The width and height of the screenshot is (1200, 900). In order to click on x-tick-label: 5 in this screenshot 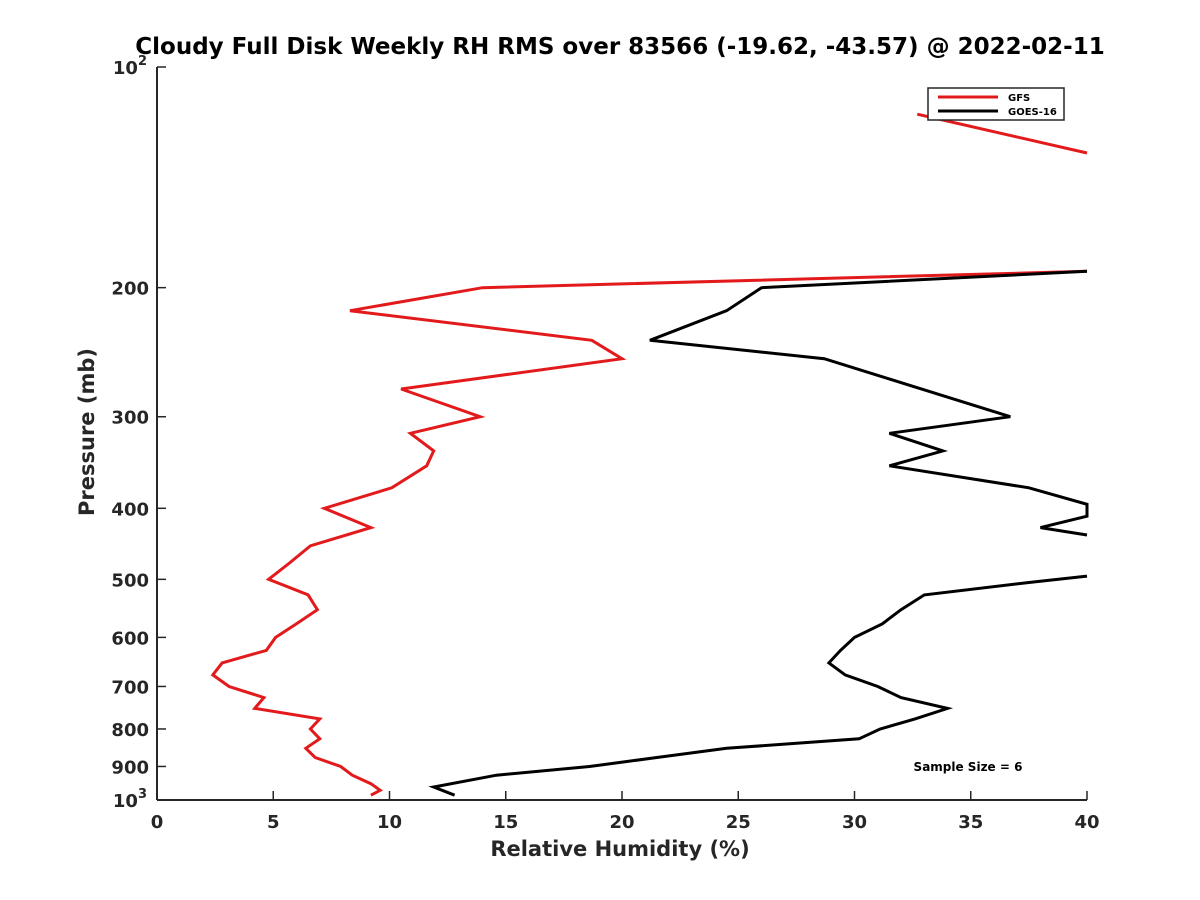, I will do `click(273, 822)`.